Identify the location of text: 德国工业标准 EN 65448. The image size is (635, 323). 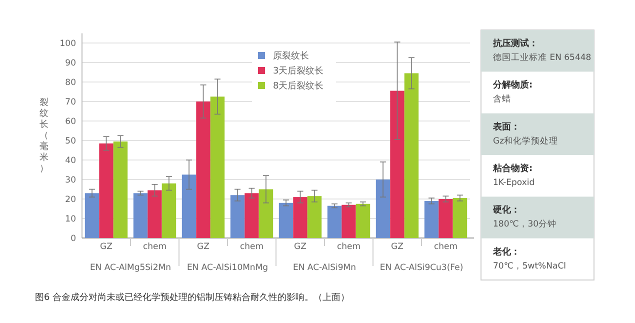
(542, 57).